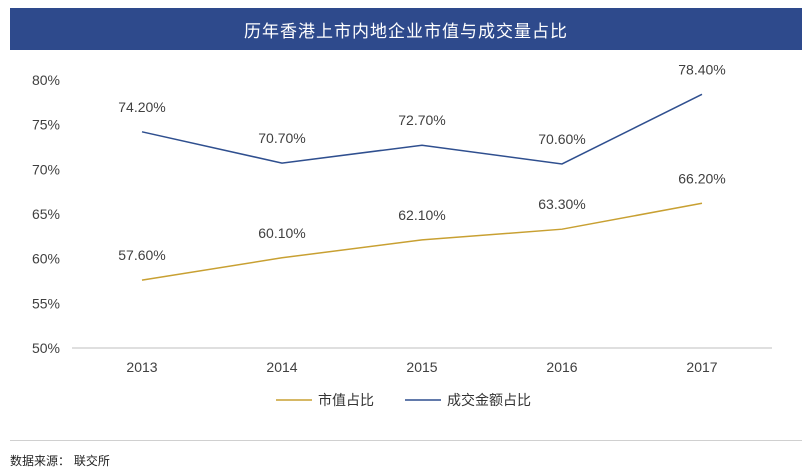 This screenshot has width=812, height=474. Describe the element at coordinates (281, 138) in the screenshot. I see `data-label: 70.70%` at that location.